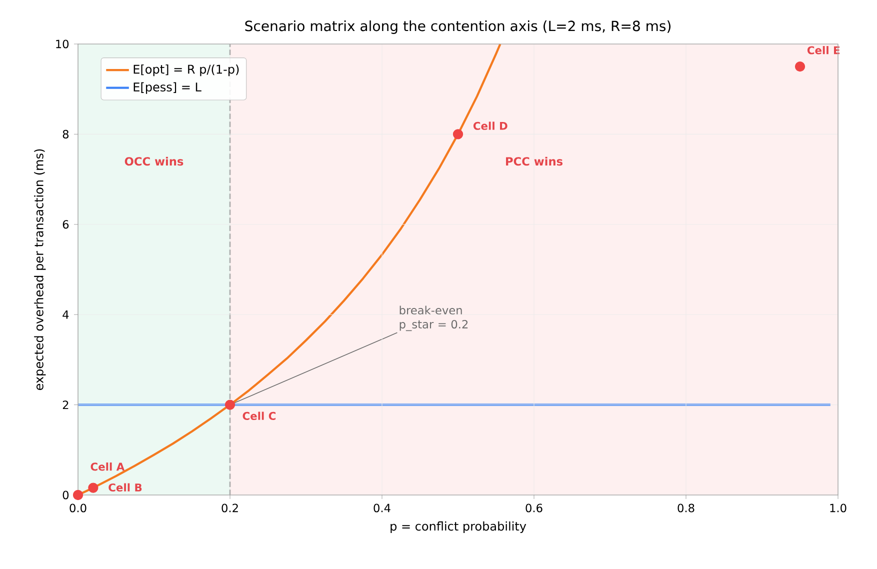 The image size is (877, 569). Describe the element at coordinates (686, 508) in the screenshot. I see `x-tick-label: 0.8` at that location.